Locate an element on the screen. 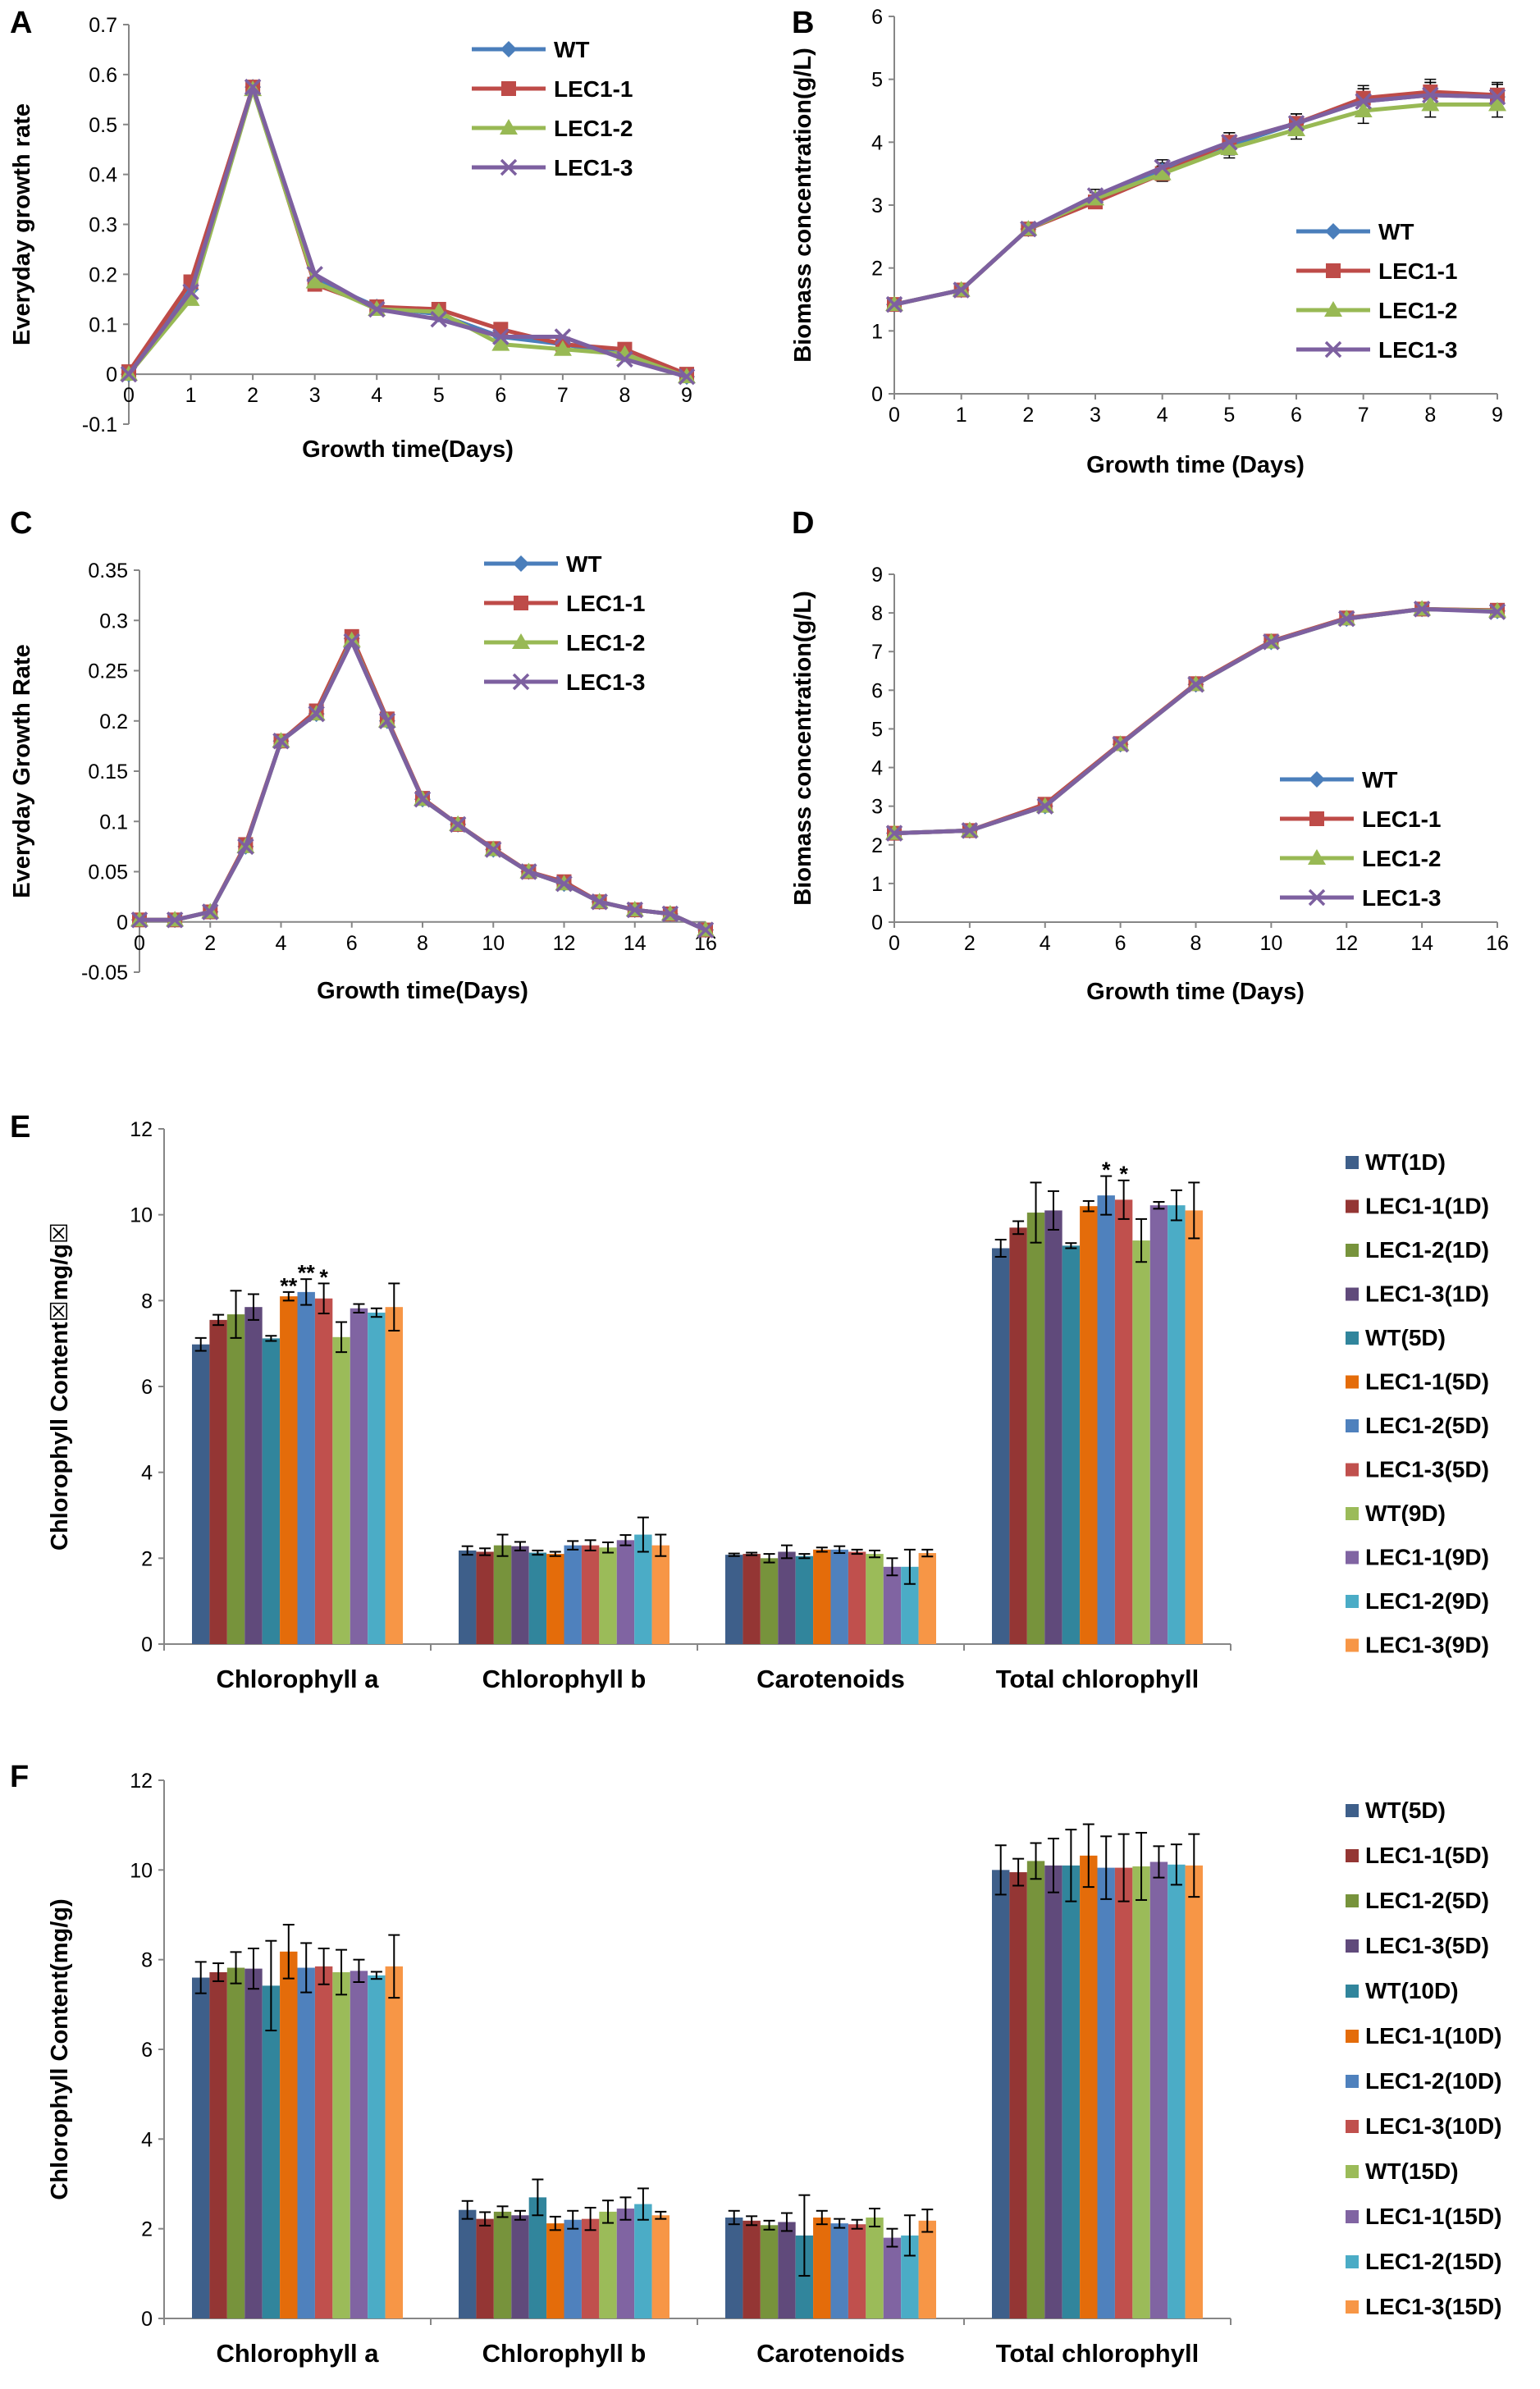  x-axis-title: Growth time (Days) is located at coordinates (1195, 992).